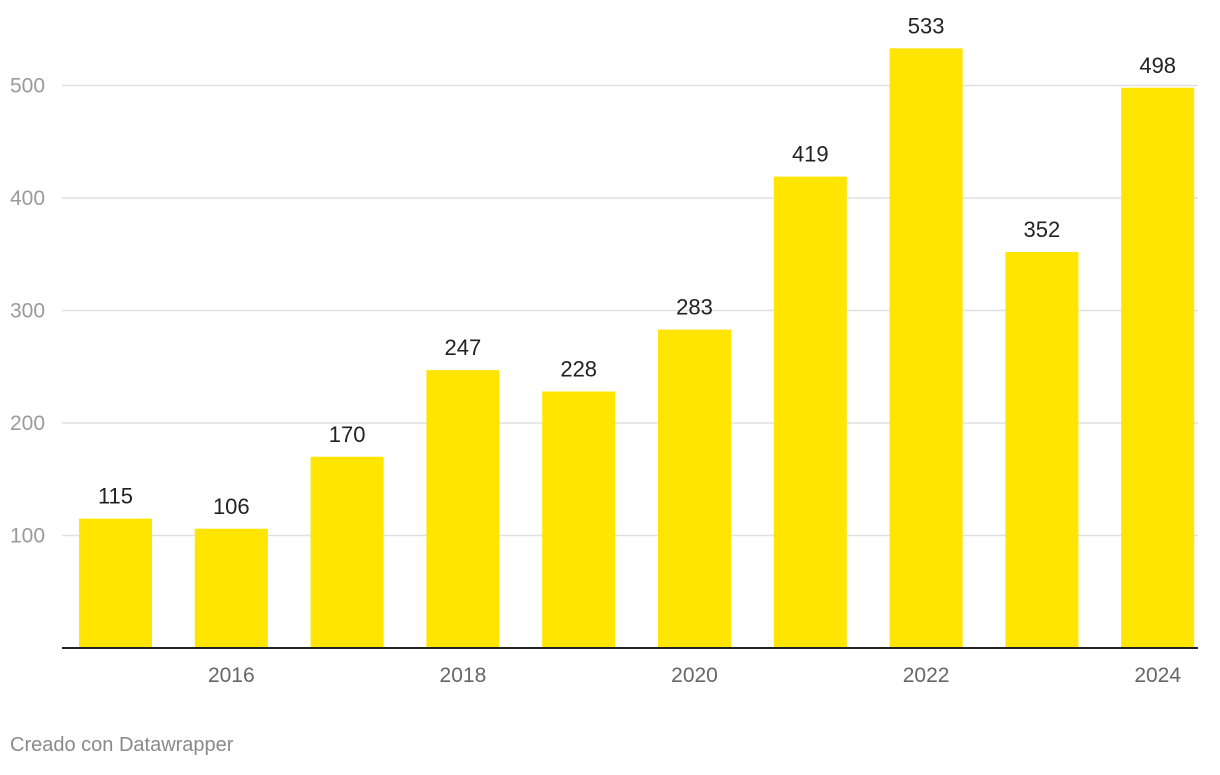  What do you see at coordinates (231, 675) in the screenshot?
I see `x-tick-label: 2016` at bounding box center [231, 675].